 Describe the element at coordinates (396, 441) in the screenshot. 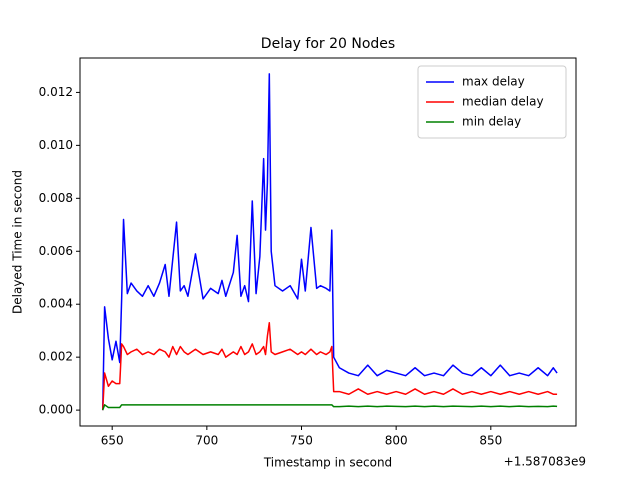

I see `x-tick-label: 800` at that location.